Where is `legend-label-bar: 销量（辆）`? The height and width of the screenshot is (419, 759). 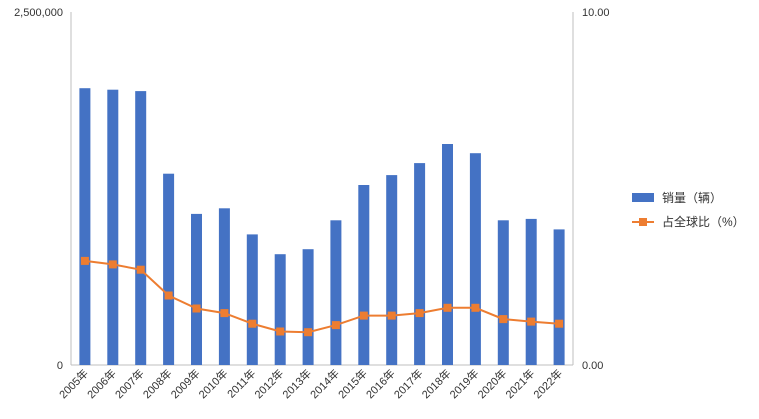 legend-label-bar: 销量（辆） is located at coordinates (692, 198).